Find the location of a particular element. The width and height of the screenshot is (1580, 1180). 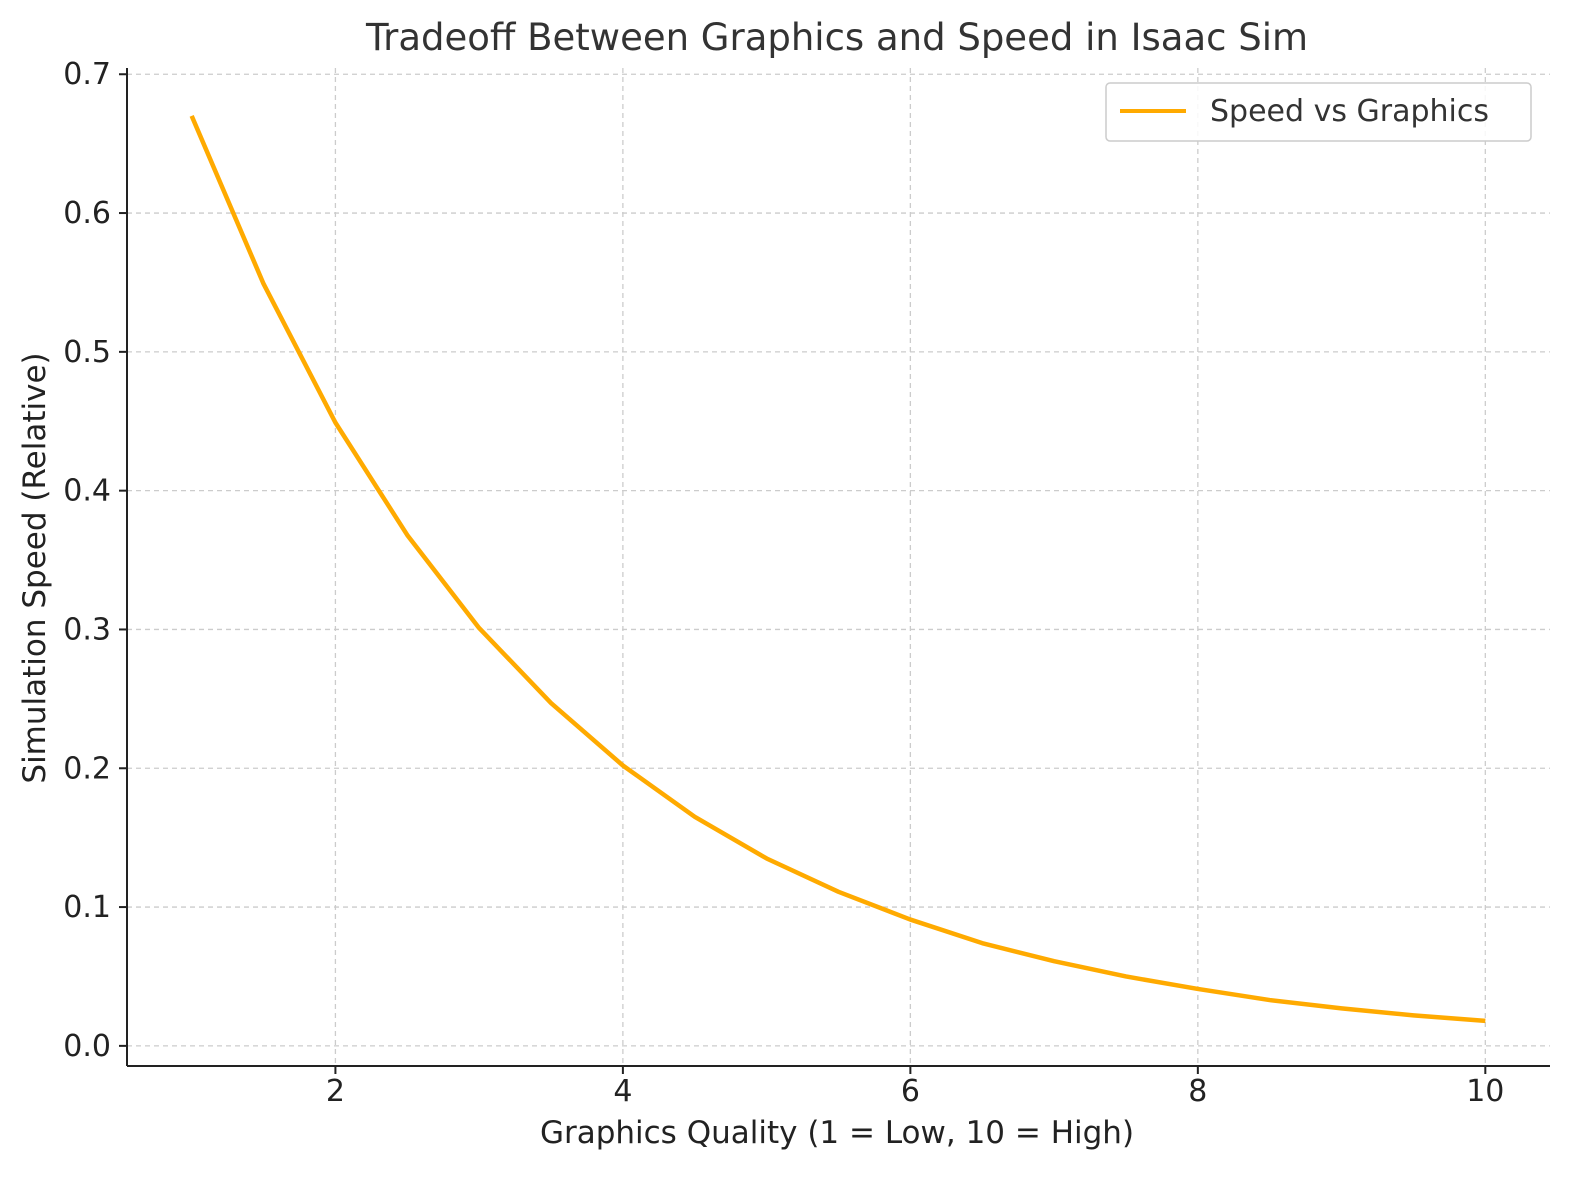

x-tick-label: 2 is located at coordinates (335, 1091).